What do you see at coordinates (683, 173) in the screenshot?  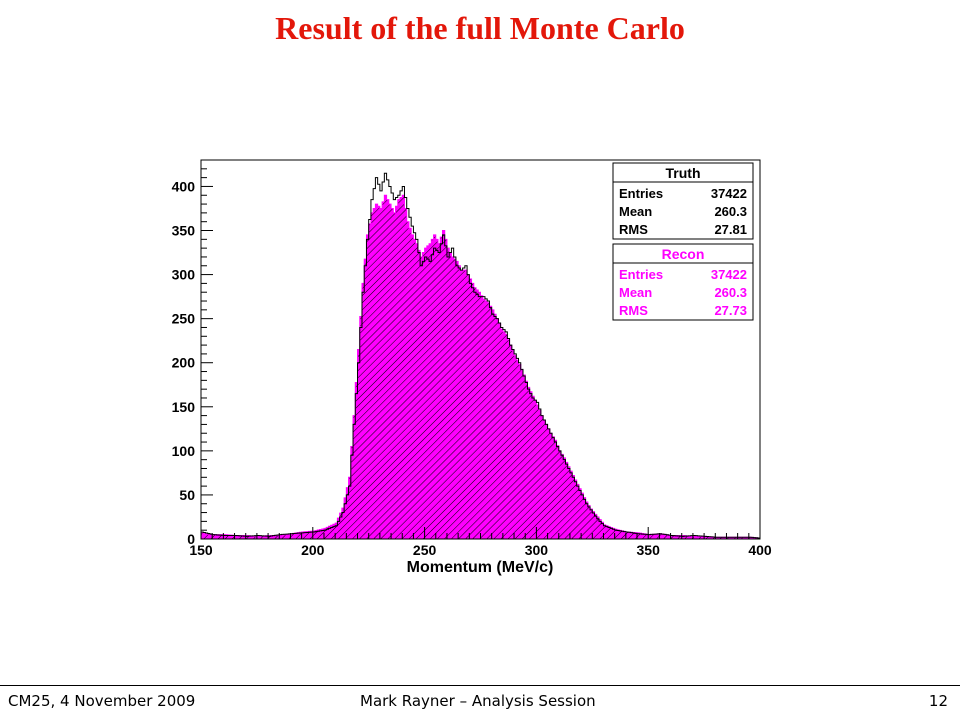 I see `truth-stats-title: Truth` at bounding box center [683, 173].